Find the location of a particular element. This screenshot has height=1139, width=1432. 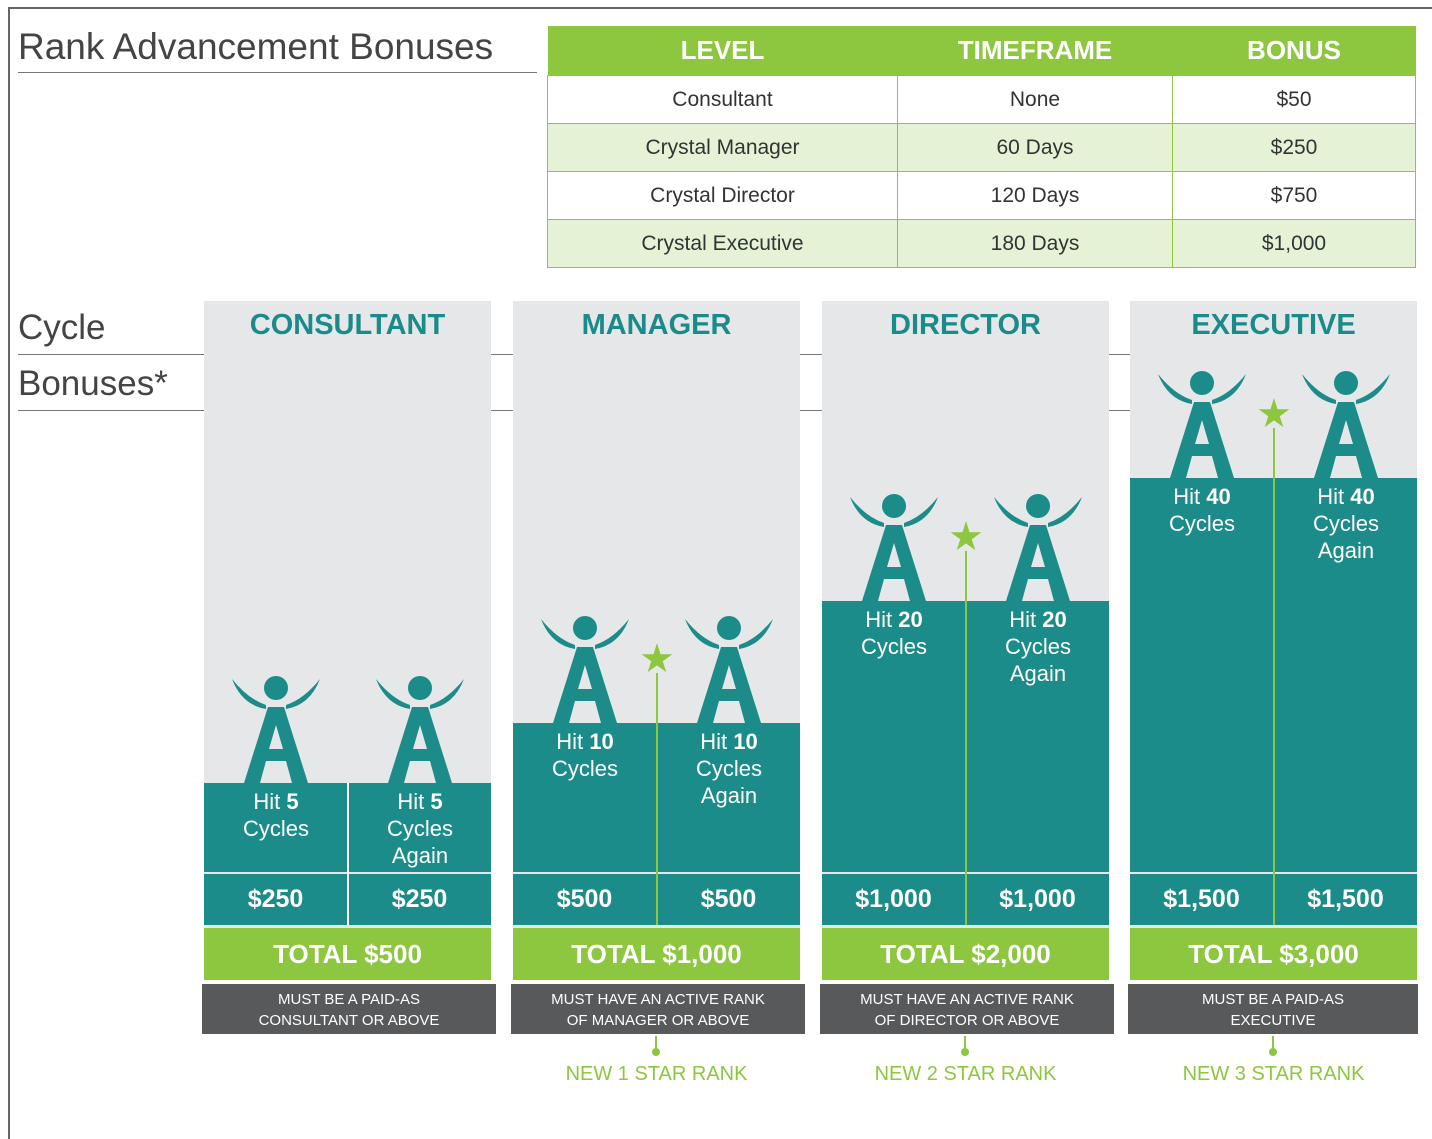

column-title: MANAGER is located at coordinates (656, 325).